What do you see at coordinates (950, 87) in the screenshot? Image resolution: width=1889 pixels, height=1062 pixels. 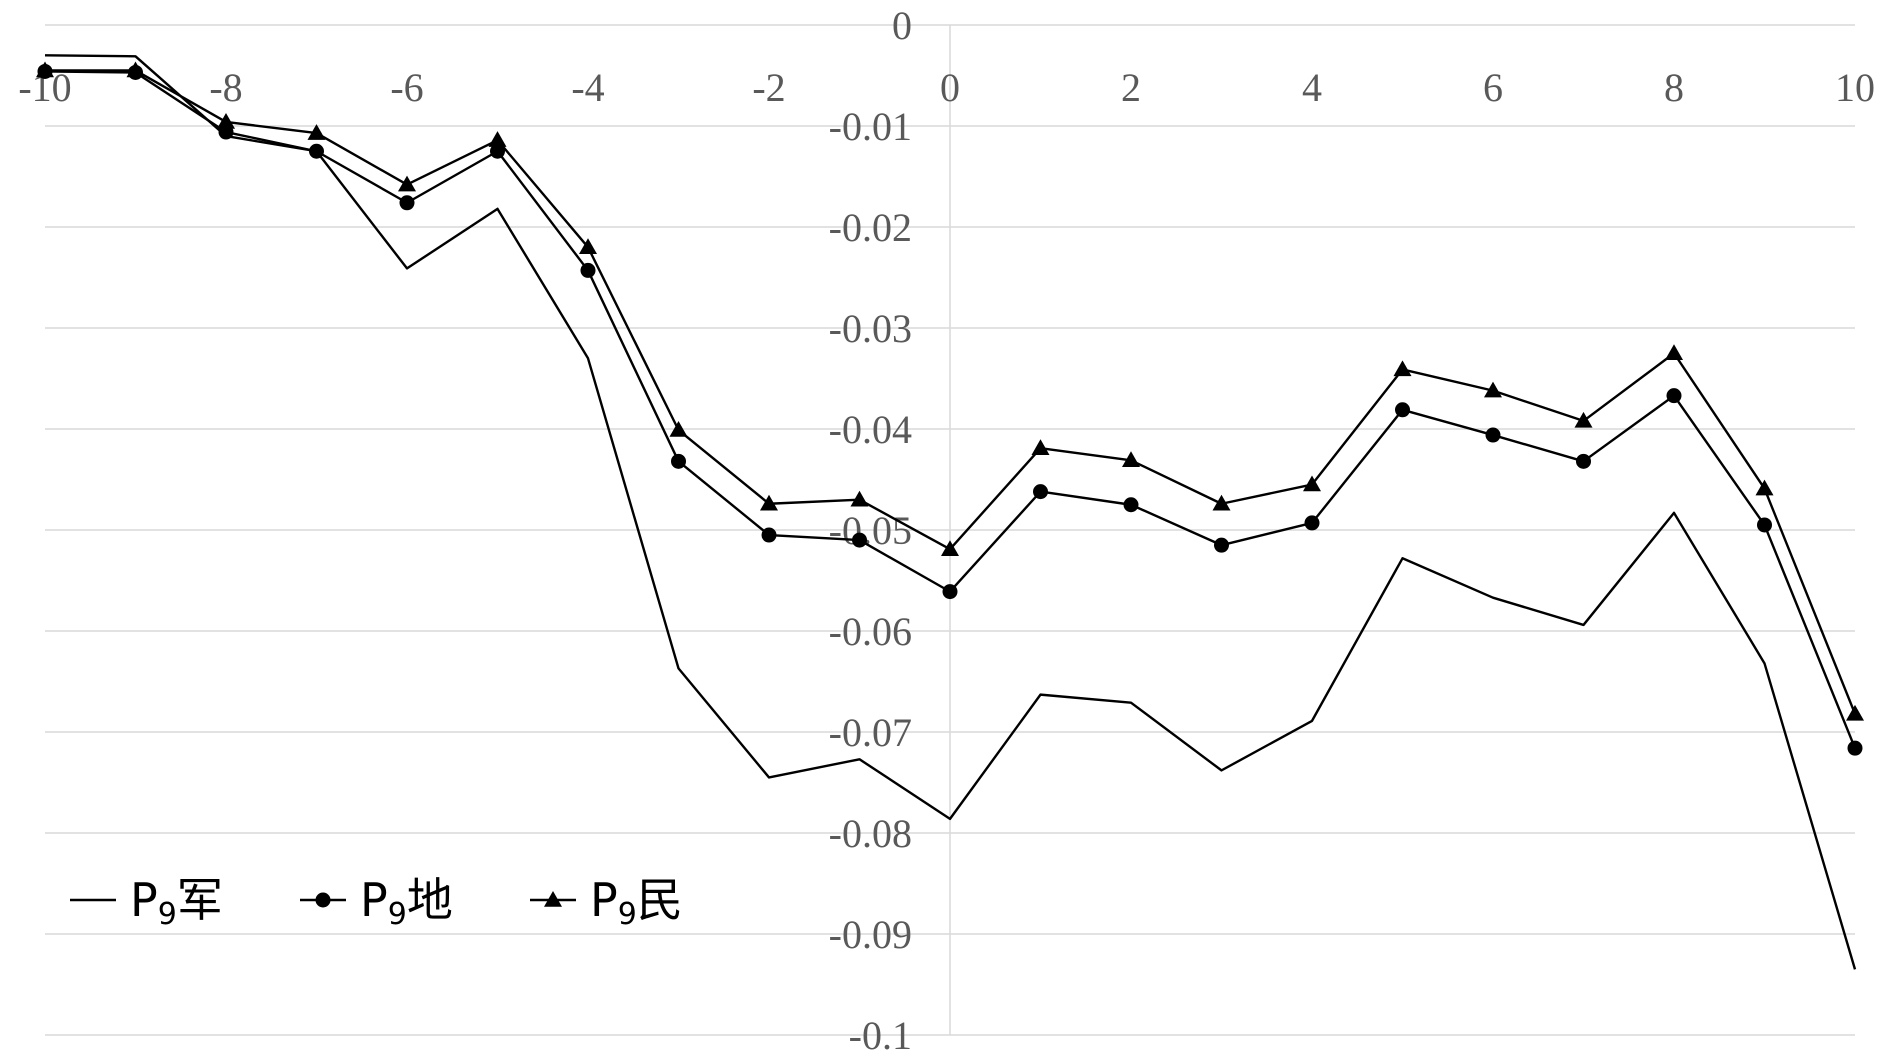 I see `x-tick-label: 0` at bounding box center [950, 87].